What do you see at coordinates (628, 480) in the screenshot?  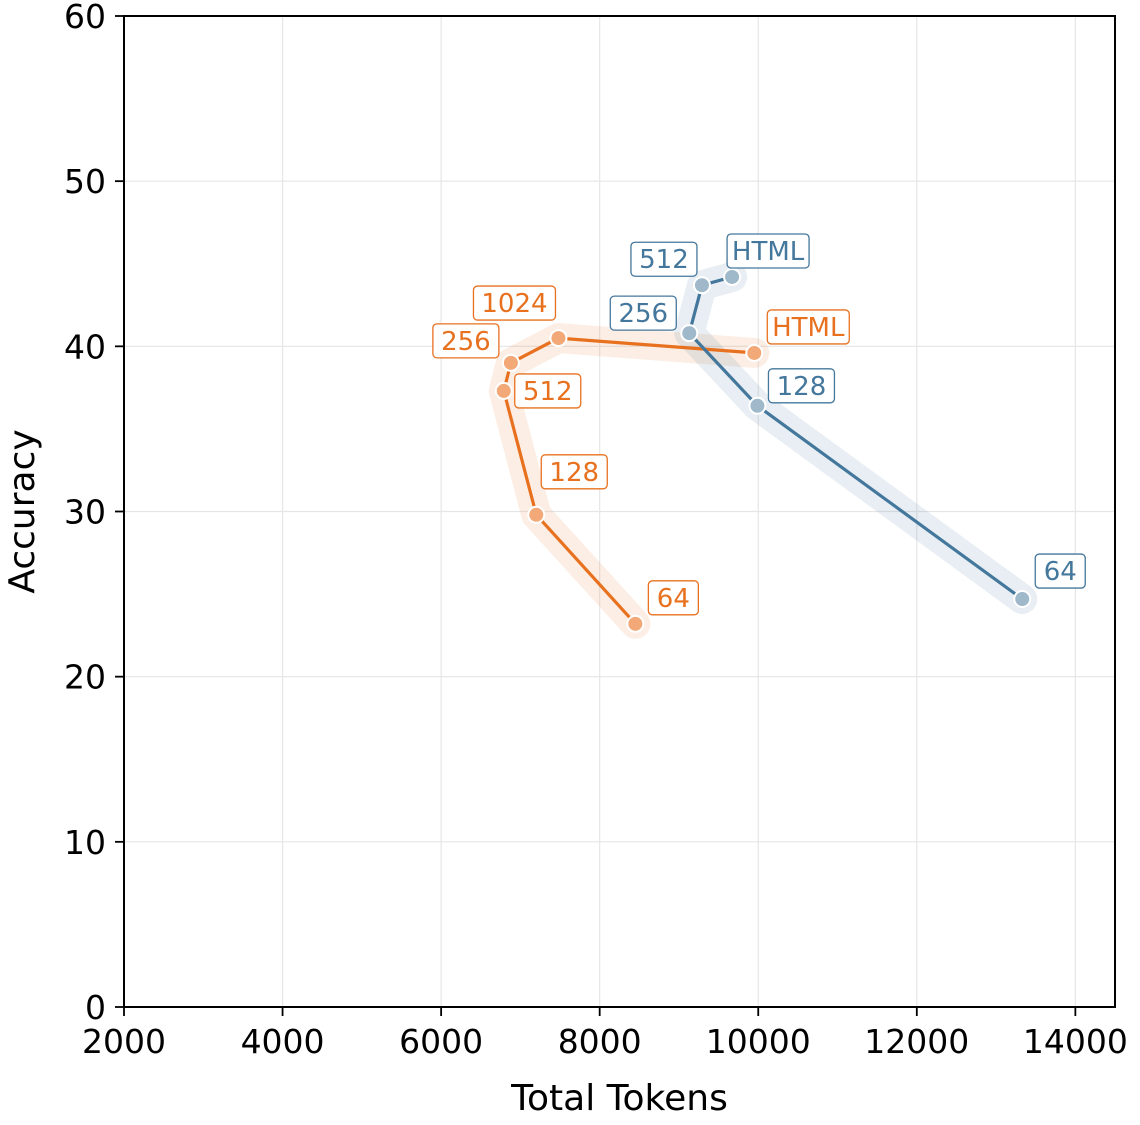 I see `series-line` at bounding box center [628, 480].